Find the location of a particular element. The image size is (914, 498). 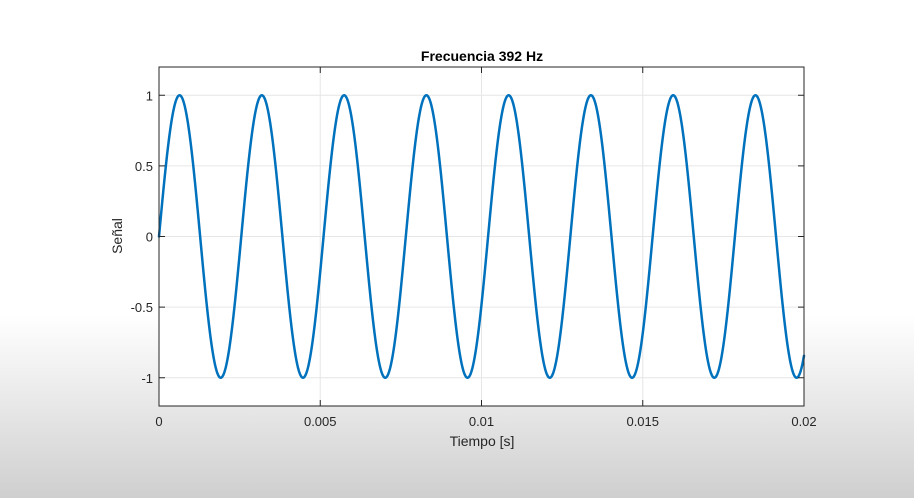

x-tick-label: 0.01 is located at coordinates (481, 421).